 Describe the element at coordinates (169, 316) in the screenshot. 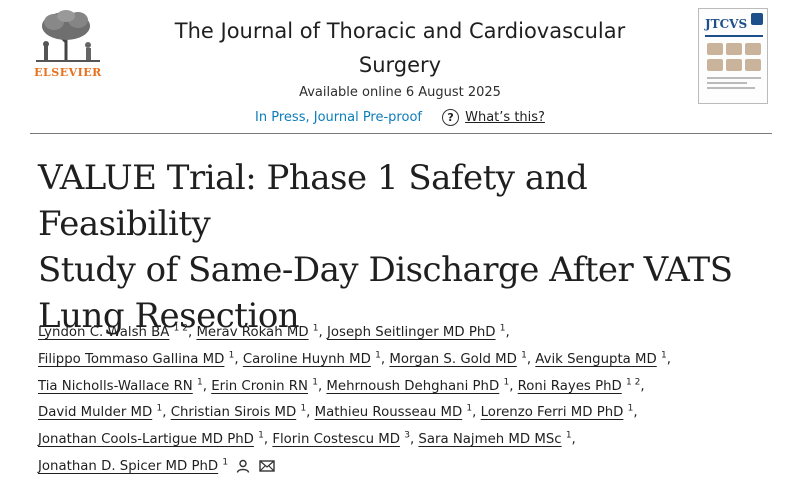

I see `article-title-line3: Lung Resection` at that location.